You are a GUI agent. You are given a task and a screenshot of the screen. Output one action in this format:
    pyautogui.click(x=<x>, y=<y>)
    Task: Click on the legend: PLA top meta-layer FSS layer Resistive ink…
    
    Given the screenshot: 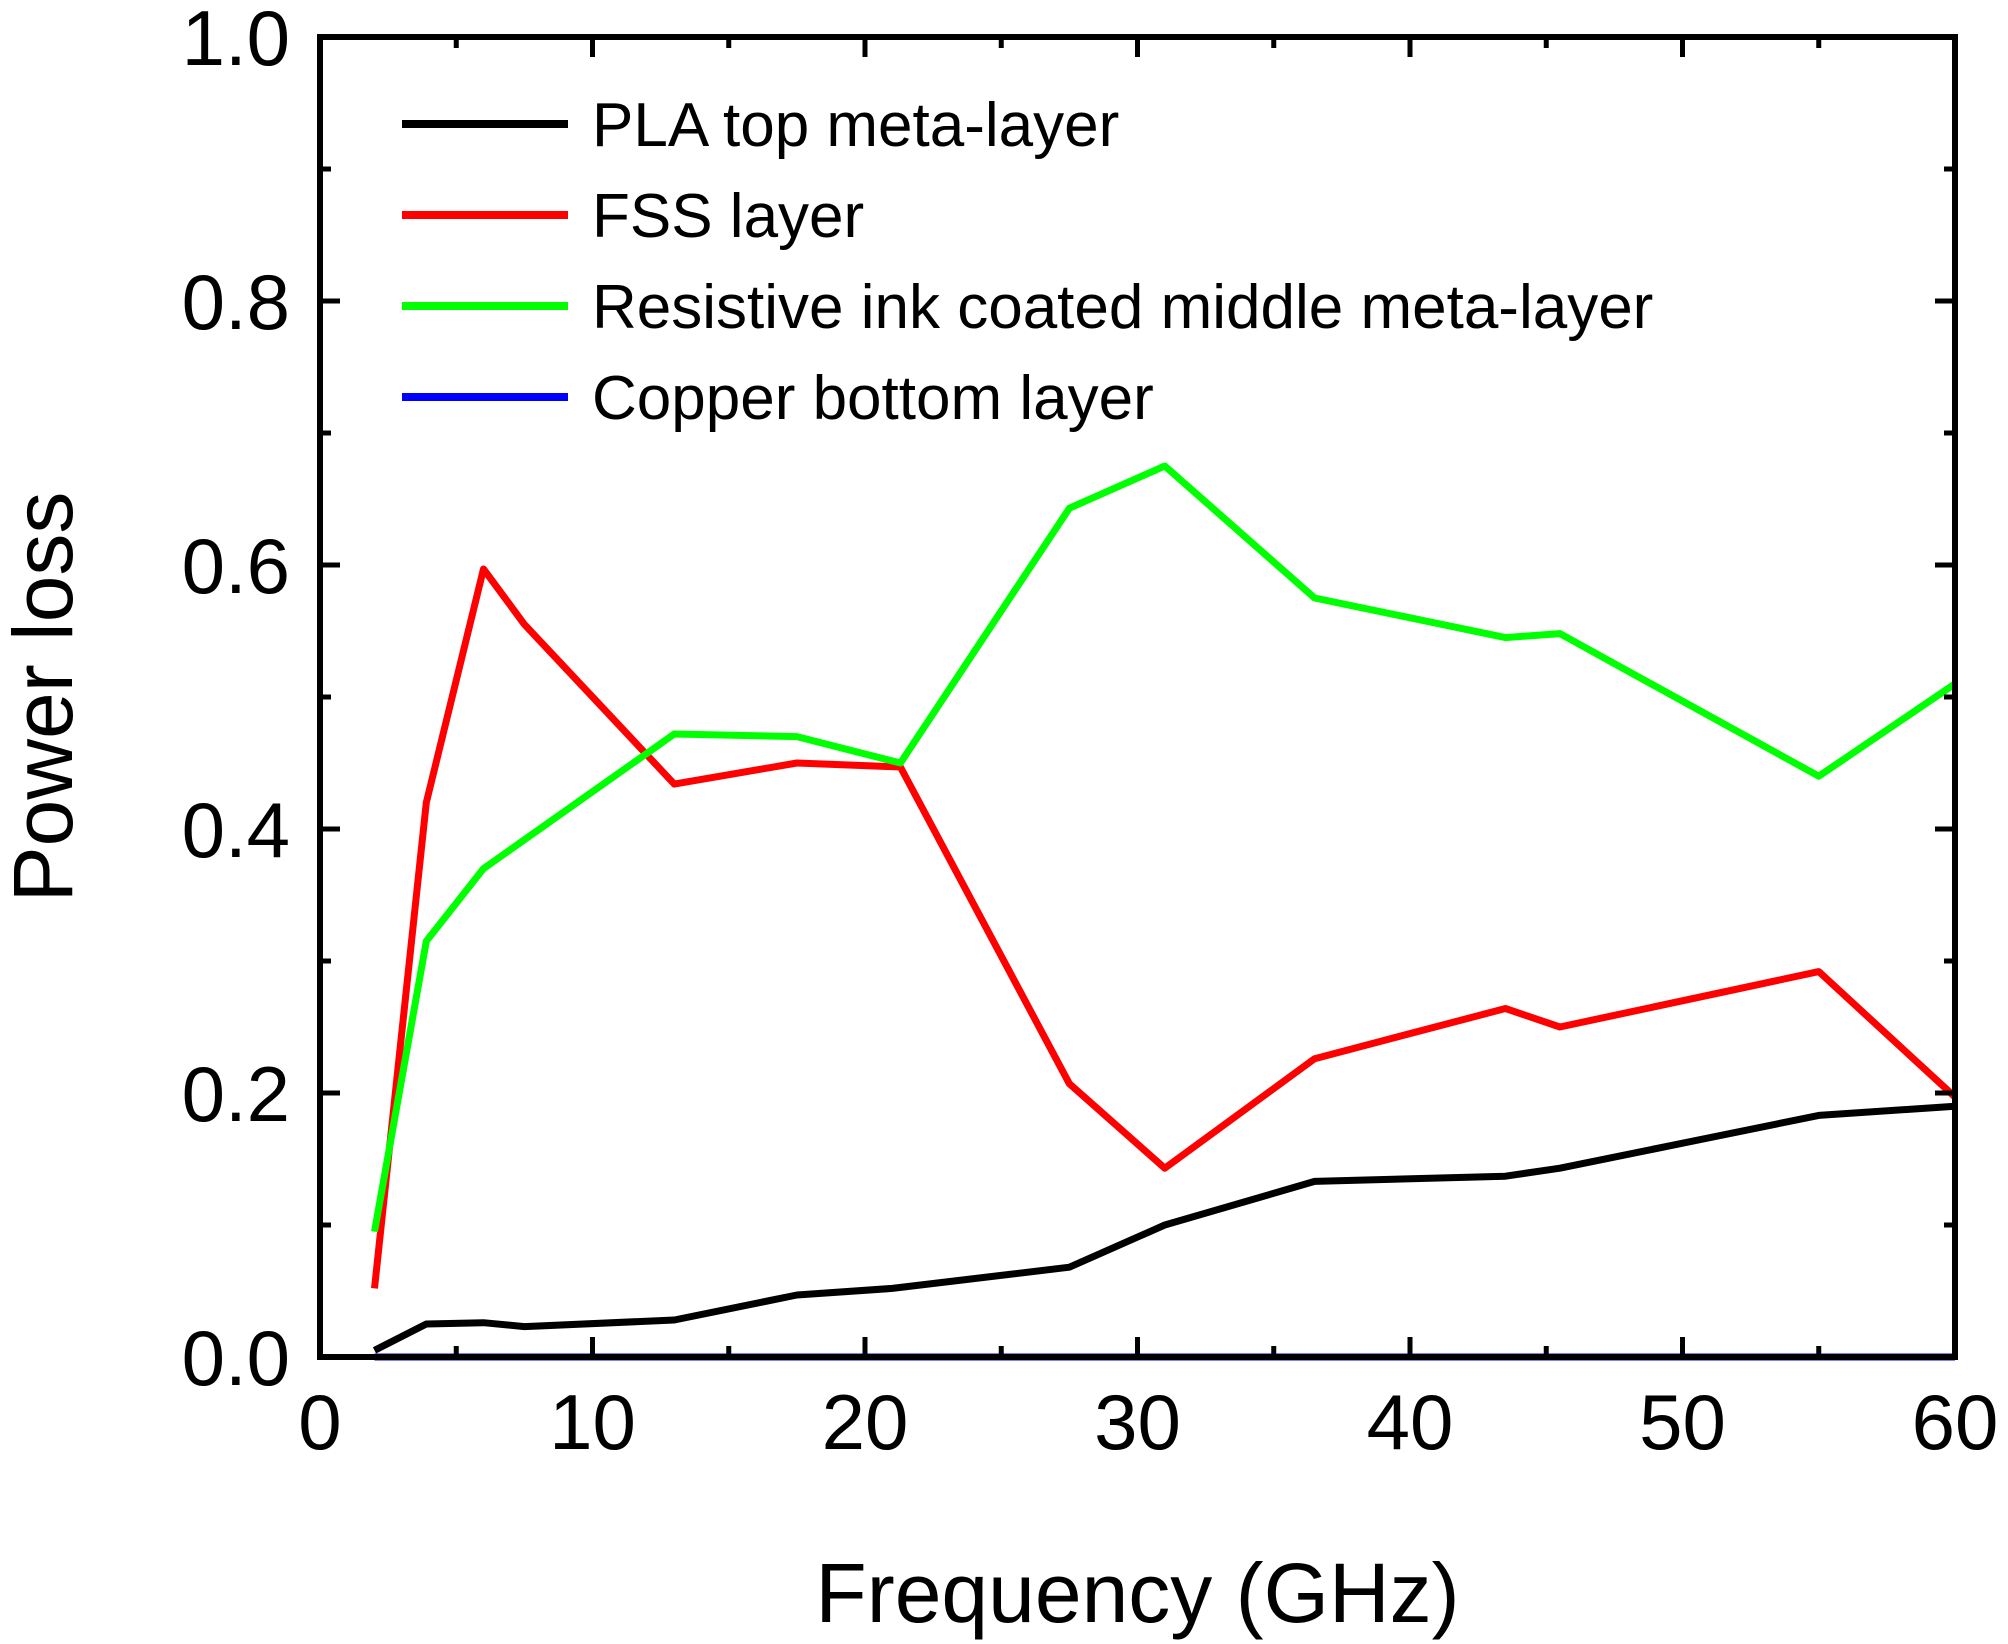 What is the action you would take?
    pyautogui.click(x=1027, y=262)
    